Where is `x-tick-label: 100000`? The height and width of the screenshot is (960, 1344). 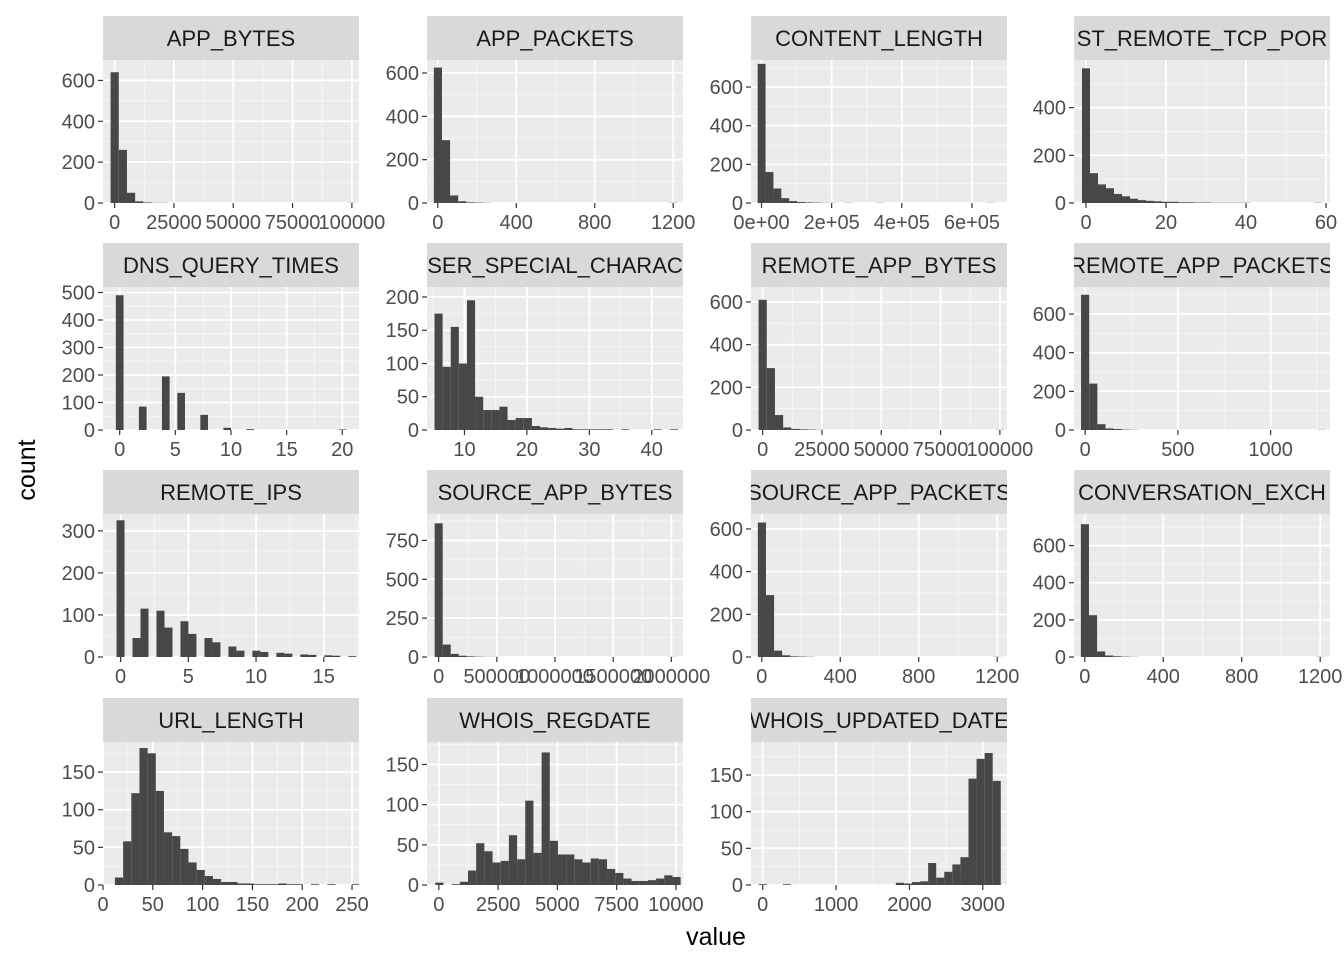
x-tick-label: 100000 is located at coordinates (352, 223).